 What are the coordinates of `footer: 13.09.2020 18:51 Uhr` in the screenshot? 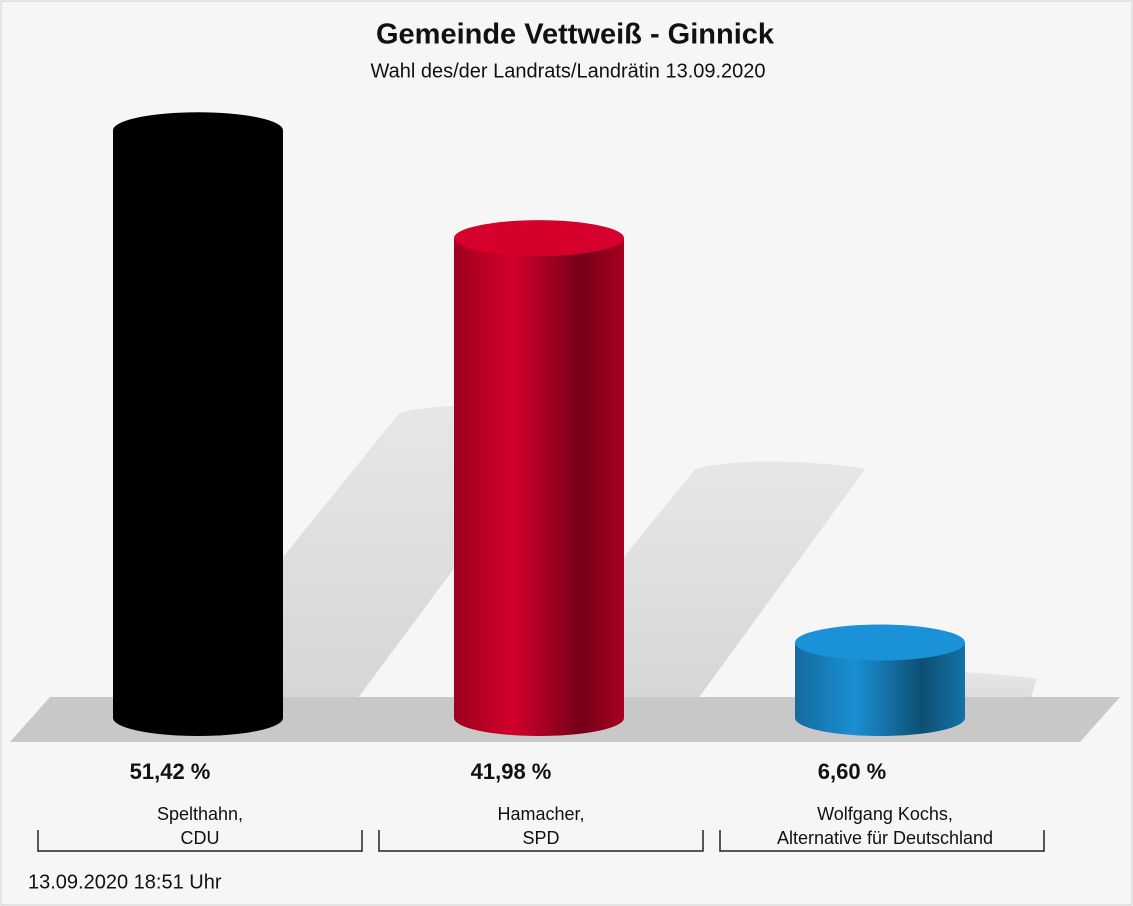 It's located at (125, 882).